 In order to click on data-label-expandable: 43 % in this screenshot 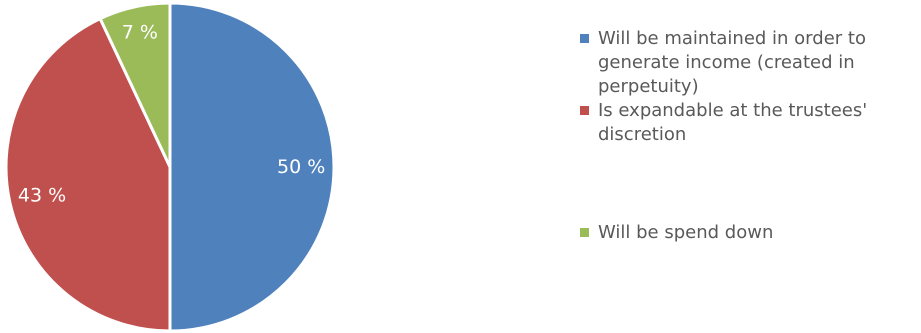, I will do `click(42, 196)`.